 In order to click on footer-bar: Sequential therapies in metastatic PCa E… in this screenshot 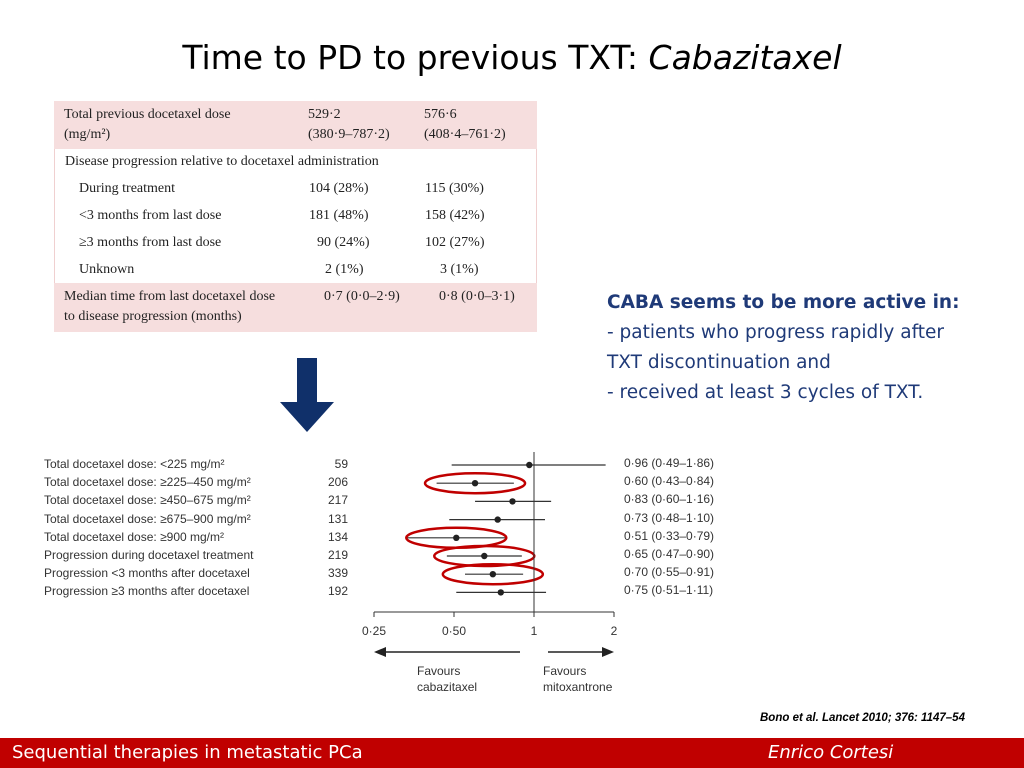, I will do `click(512, 753)`.